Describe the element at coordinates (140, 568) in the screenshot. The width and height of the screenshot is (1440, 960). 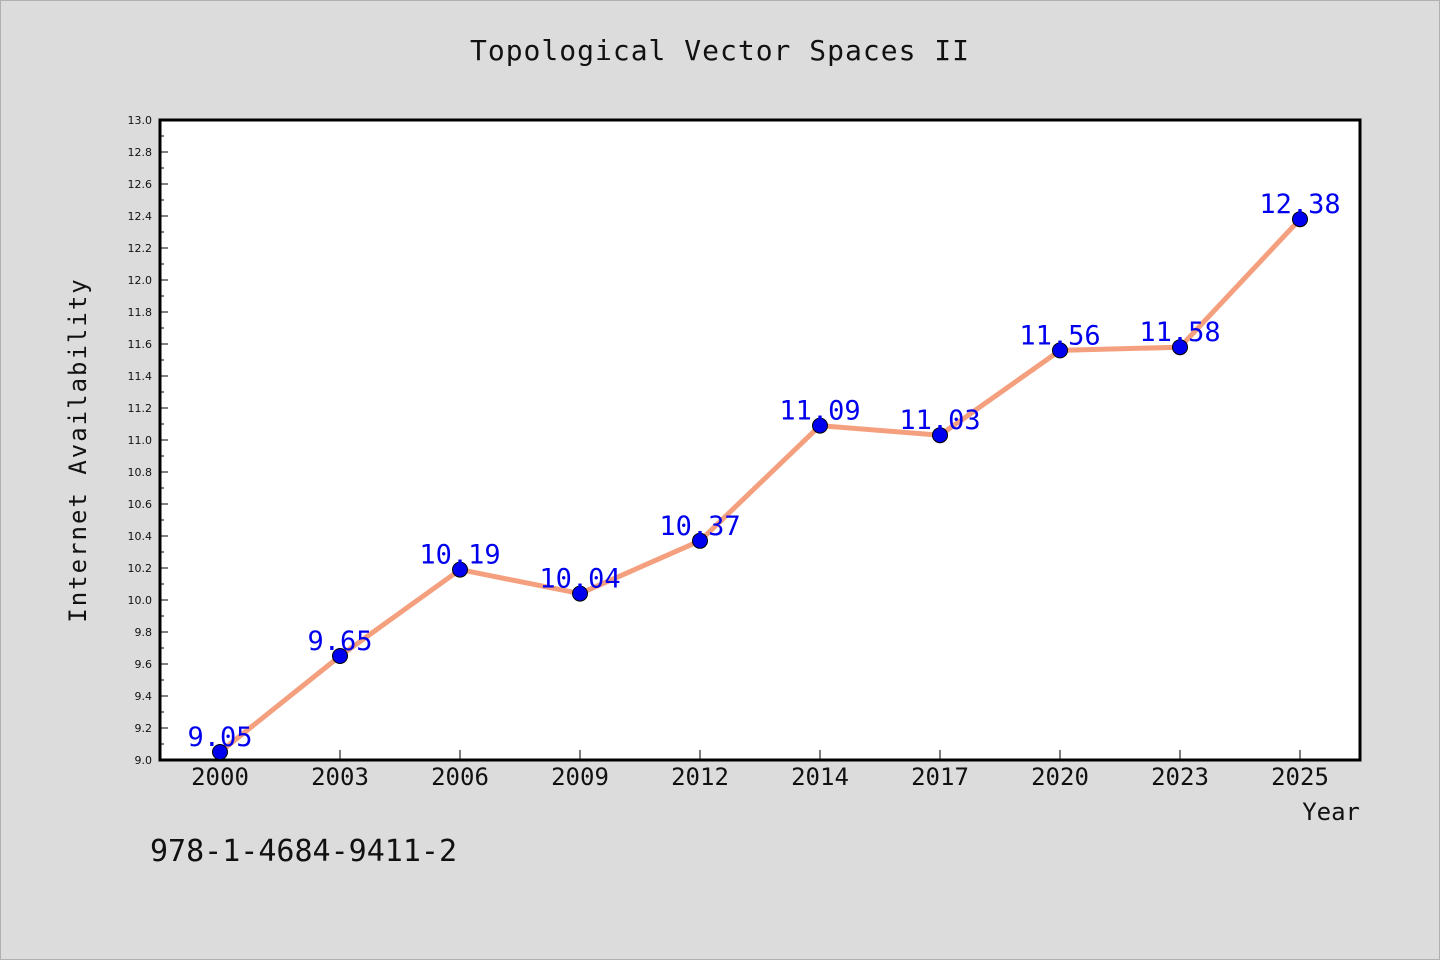
I see `y-tick-label: 10.2` at that location.